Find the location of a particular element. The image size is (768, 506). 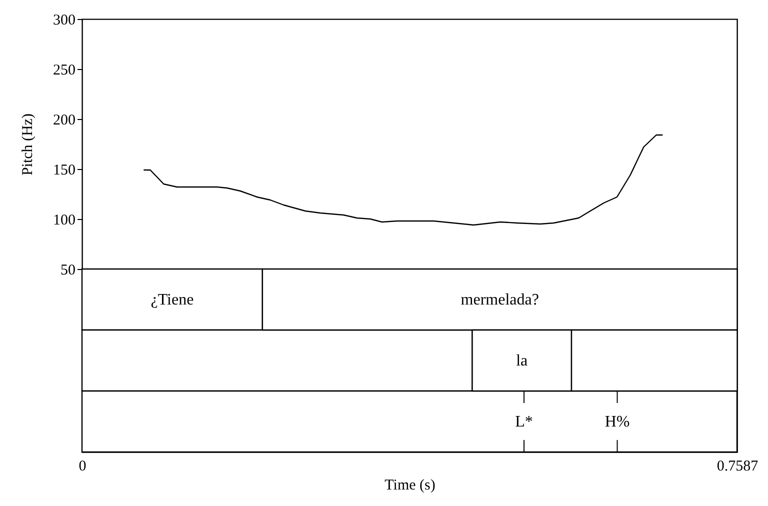

y-tick-label: 100 is located at coordinates (64, 220).